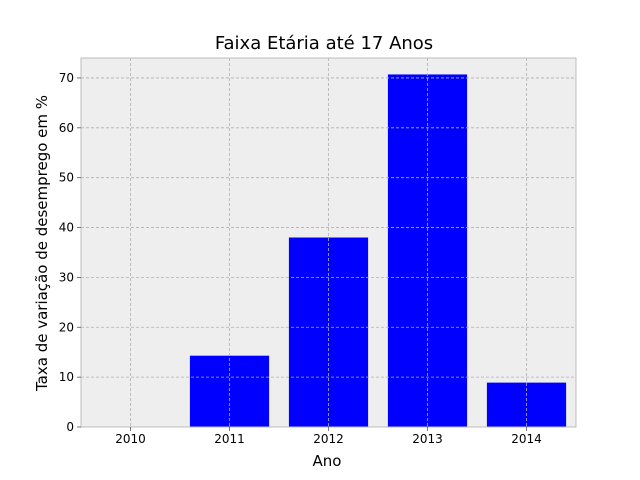 The height and width of the screenshot is (480, 640). Describe the element at coordinates (42, 243) in the screenshot. I see `y-axis-label: Taxa de variação de desemprego em %` at that location.